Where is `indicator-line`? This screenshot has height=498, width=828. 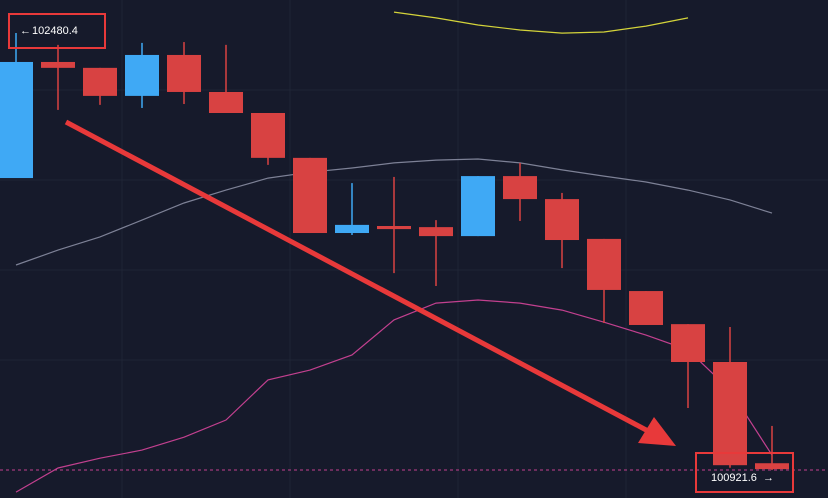
indicator-line is located at coordinates (541, 22).